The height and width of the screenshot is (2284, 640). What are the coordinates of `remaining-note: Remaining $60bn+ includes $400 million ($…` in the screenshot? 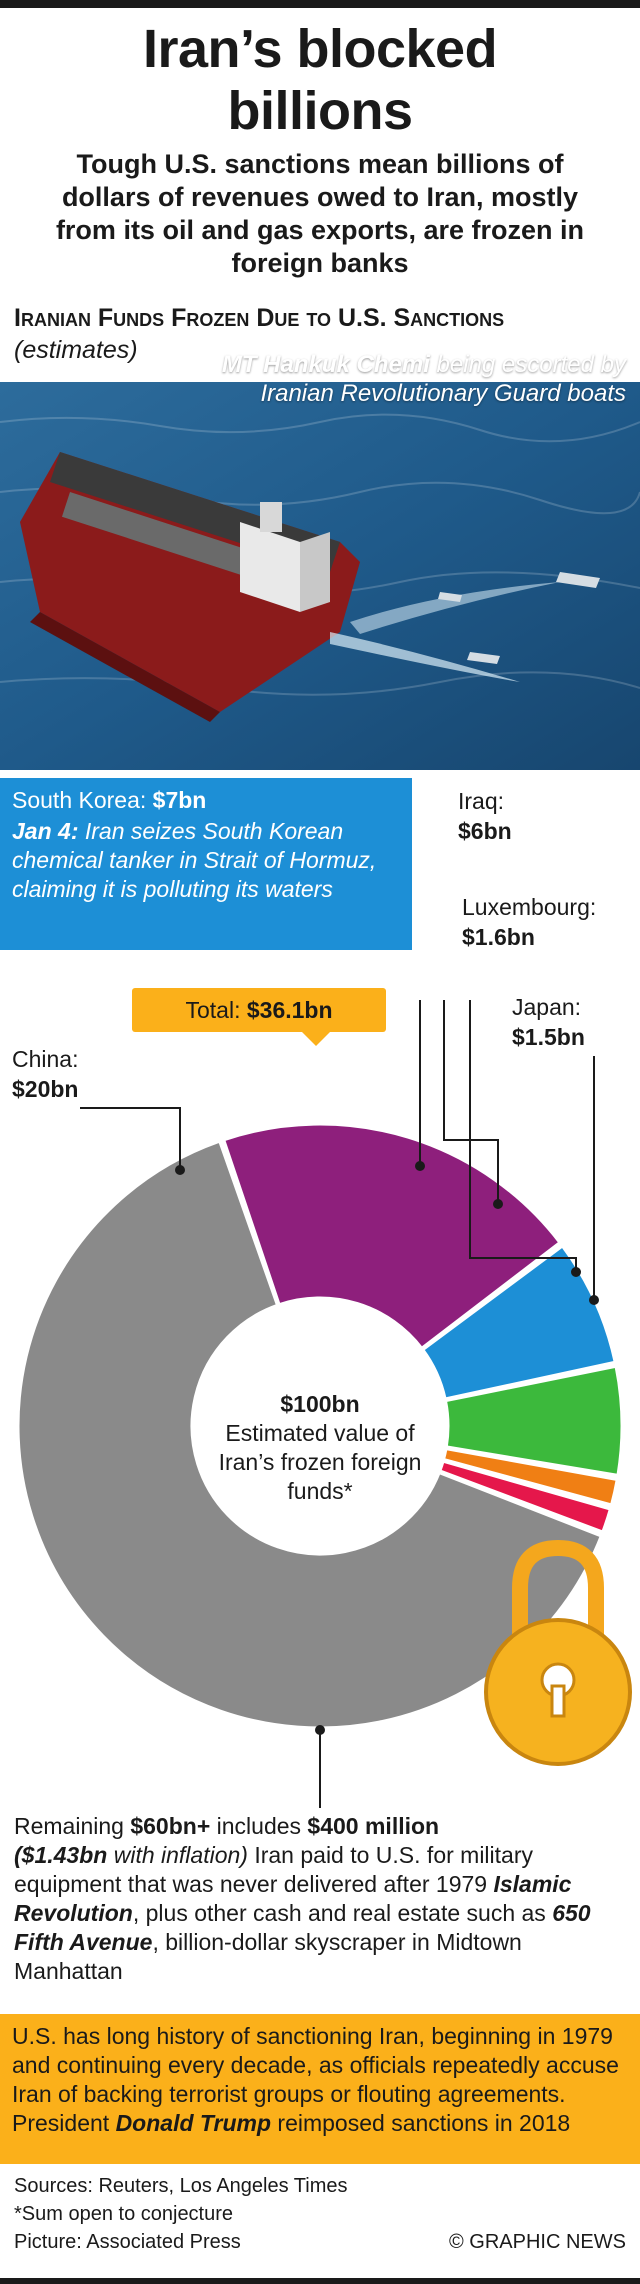 It's located at (320, 1899).